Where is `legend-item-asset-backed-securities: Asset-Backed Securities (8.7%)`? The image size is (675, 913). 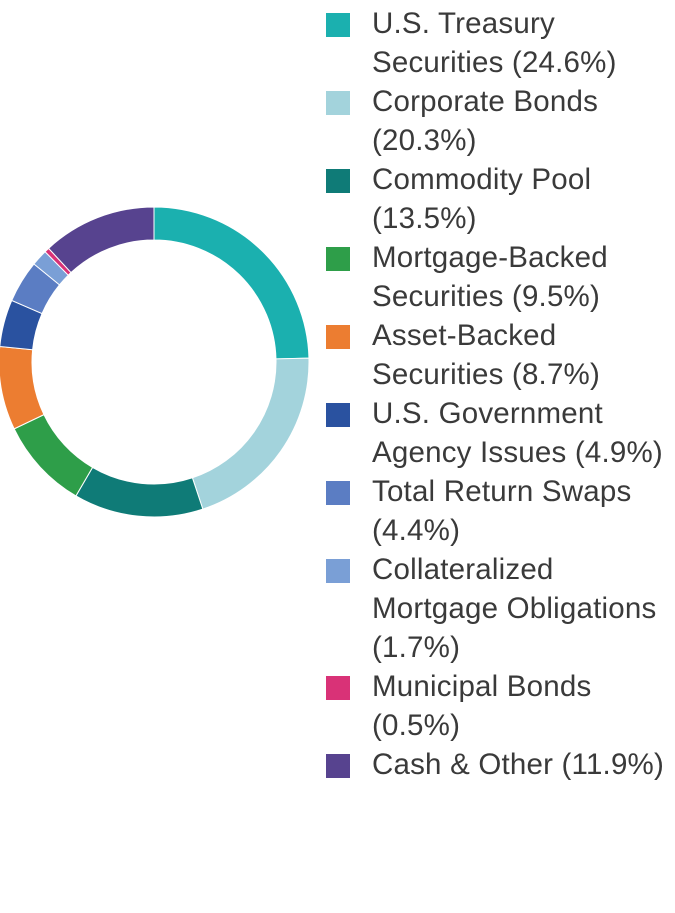 legend-item-asset-backed-securities: Asset-Backed Securities (8.7%) is located at coordinates (500, 355).